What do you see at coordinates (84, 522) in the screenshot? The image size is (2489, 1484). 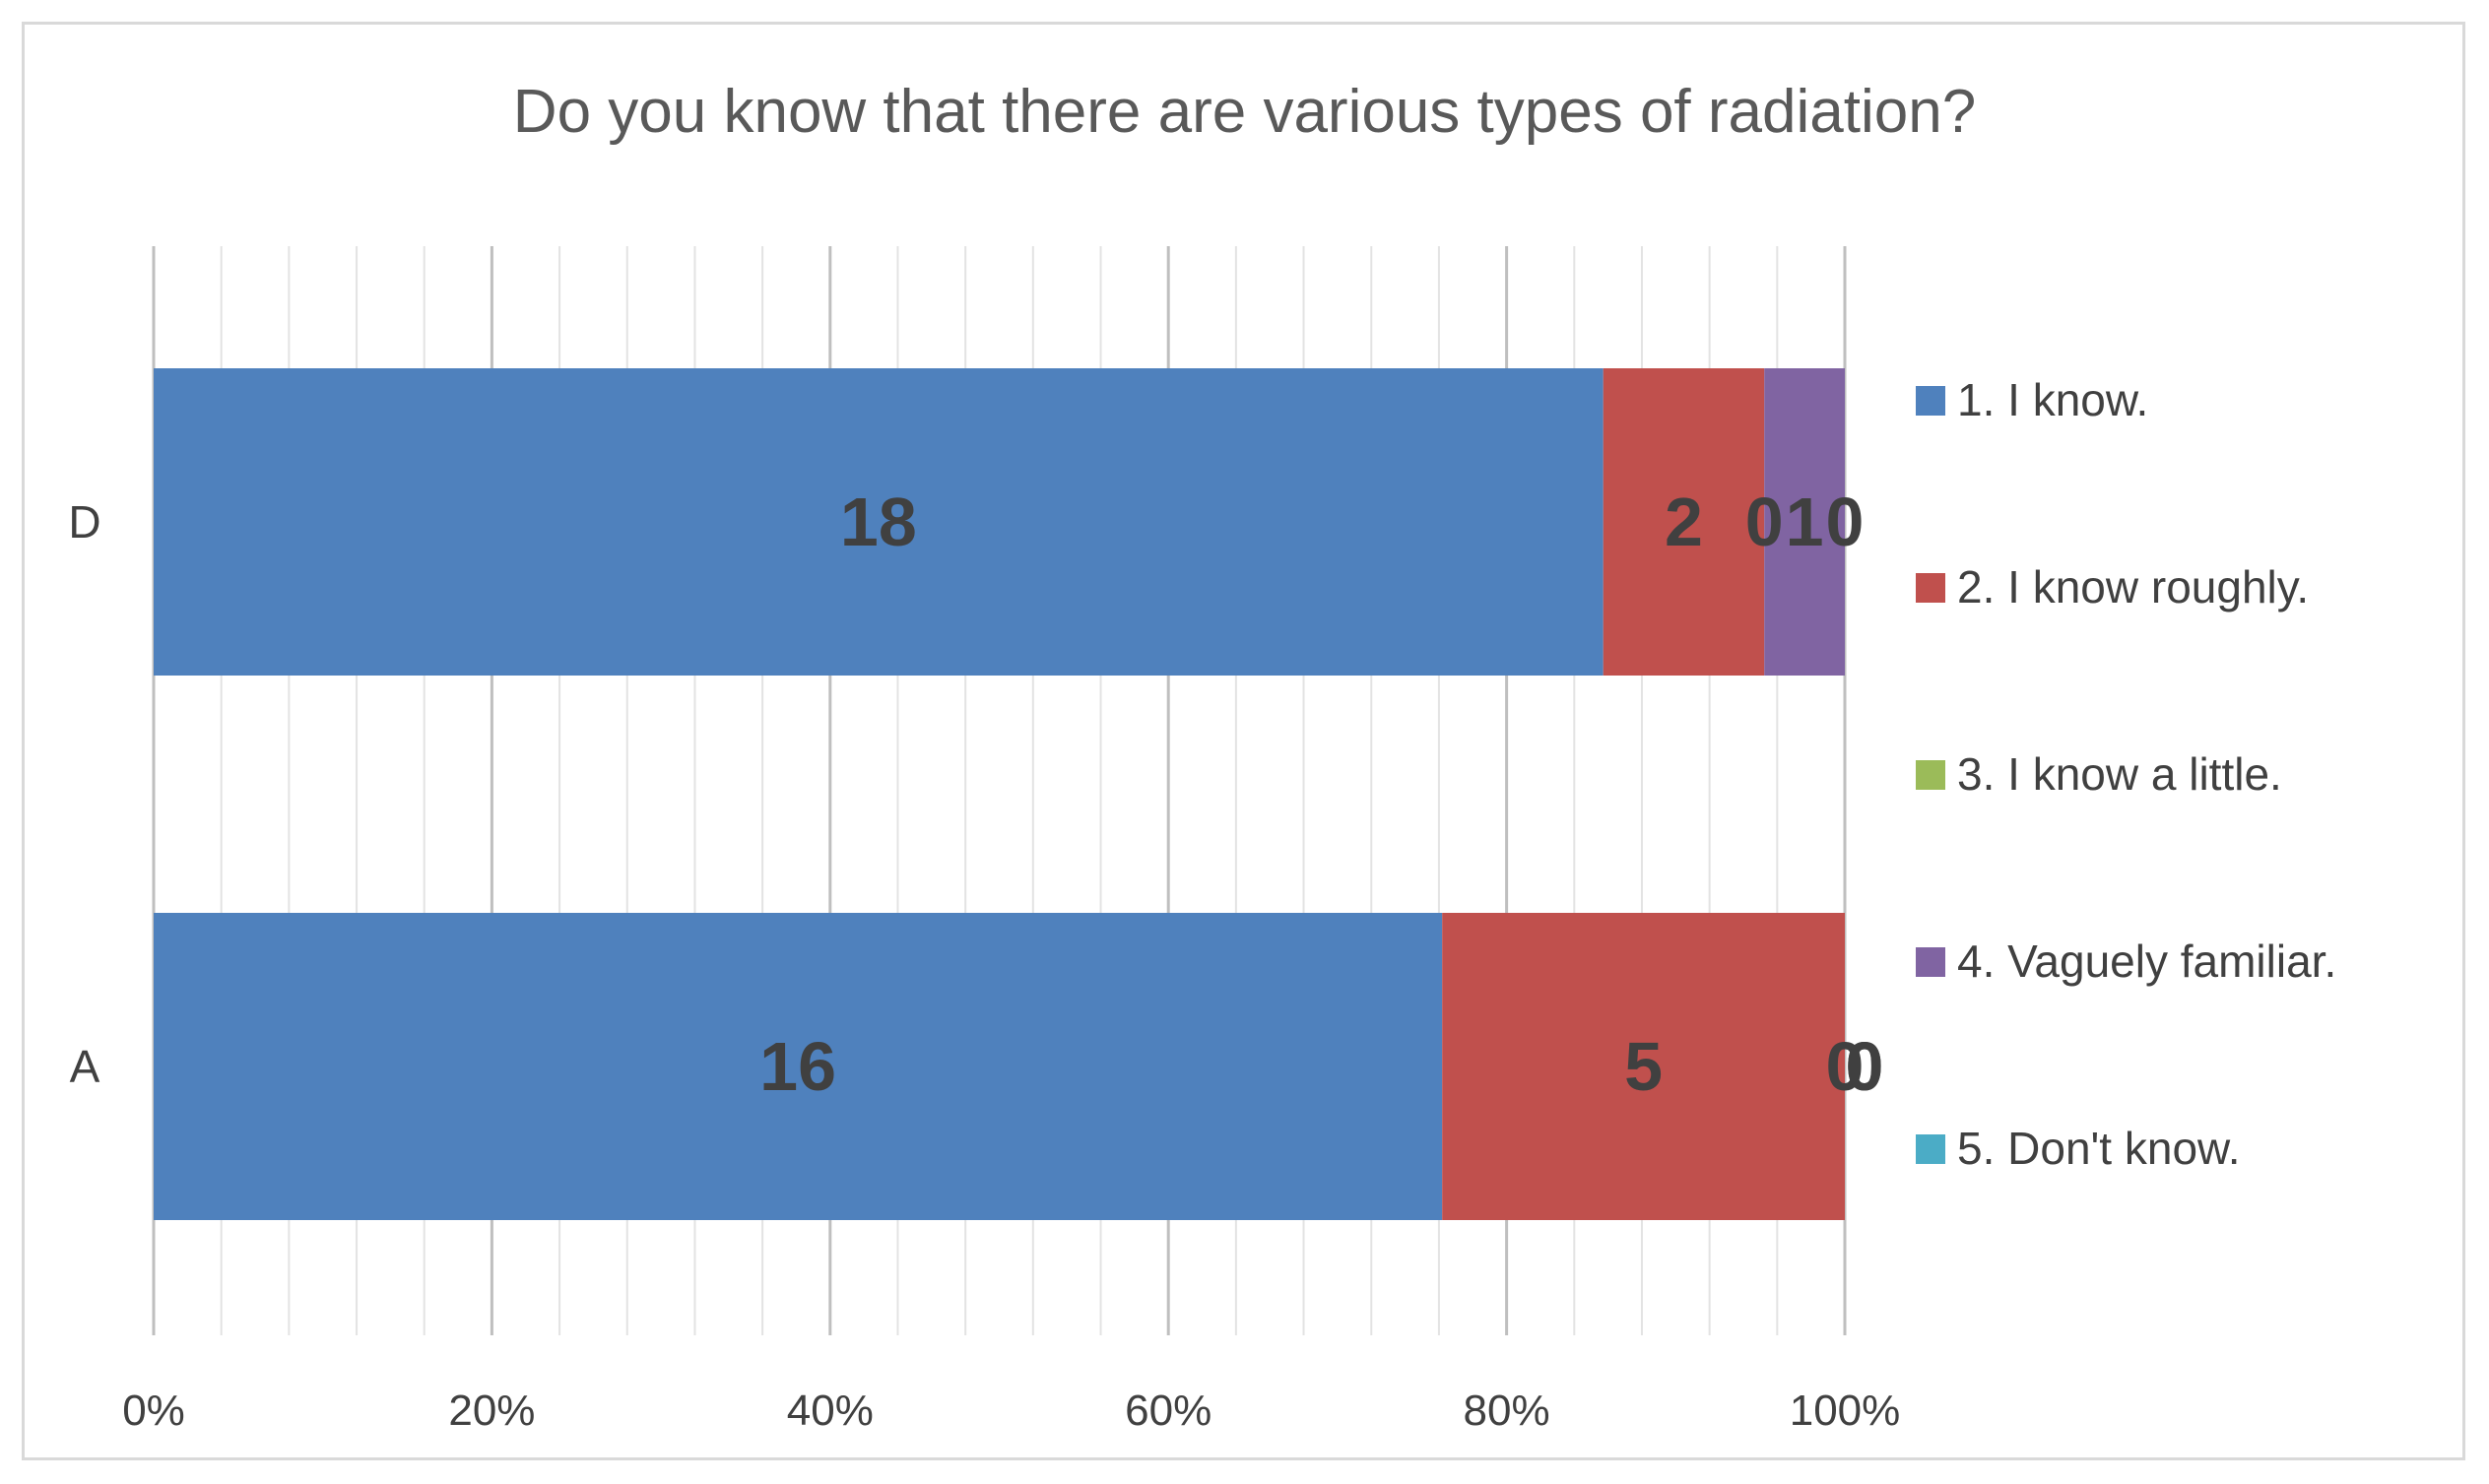 I see `category-label: D` at bounding box center [84, 522].